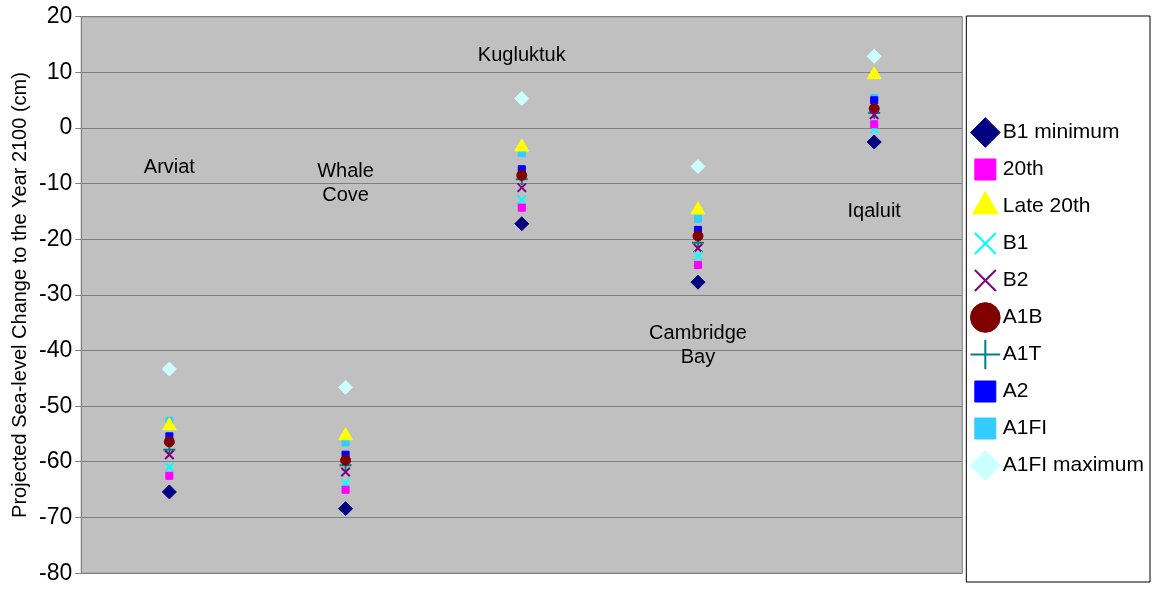 The height and width of the screenshot is (590, 1158). I want to click on y-tick-label: -30, so click(55, 293).